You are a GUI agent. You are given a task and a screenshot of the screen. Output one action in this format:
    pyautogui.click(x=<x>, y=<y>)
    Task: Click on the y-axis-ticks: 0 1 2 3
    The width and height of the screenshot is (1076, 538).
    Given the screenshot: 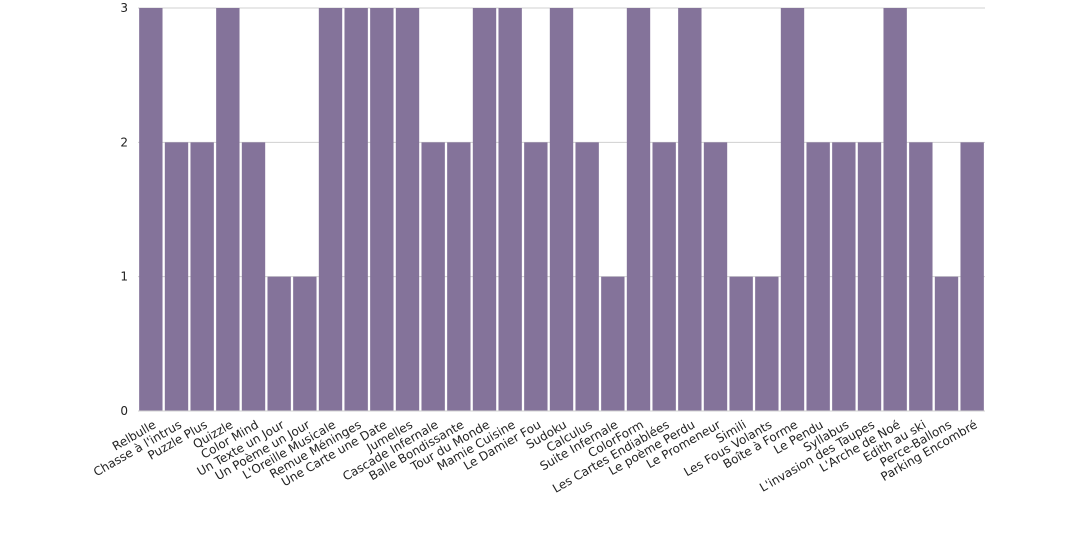 What is the action you would take?
    pyautogui.click(x=124, y=209)
    